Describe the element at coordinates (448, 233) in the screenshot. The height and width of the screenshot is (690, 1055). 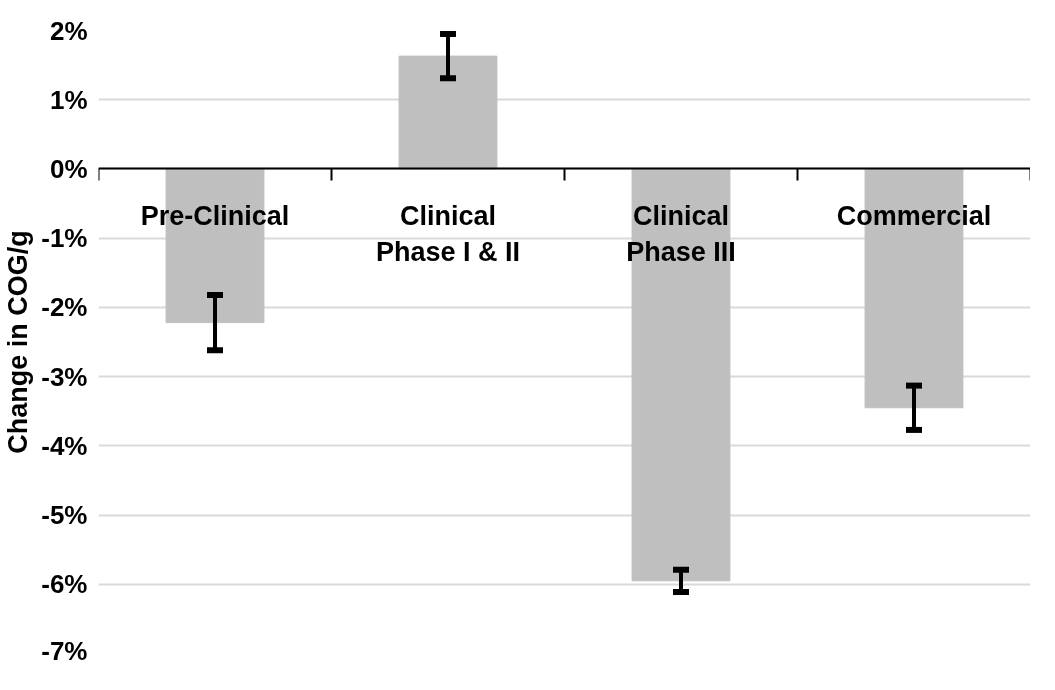
I see `x-tick-label: Clinical Phase I & II` at that location.